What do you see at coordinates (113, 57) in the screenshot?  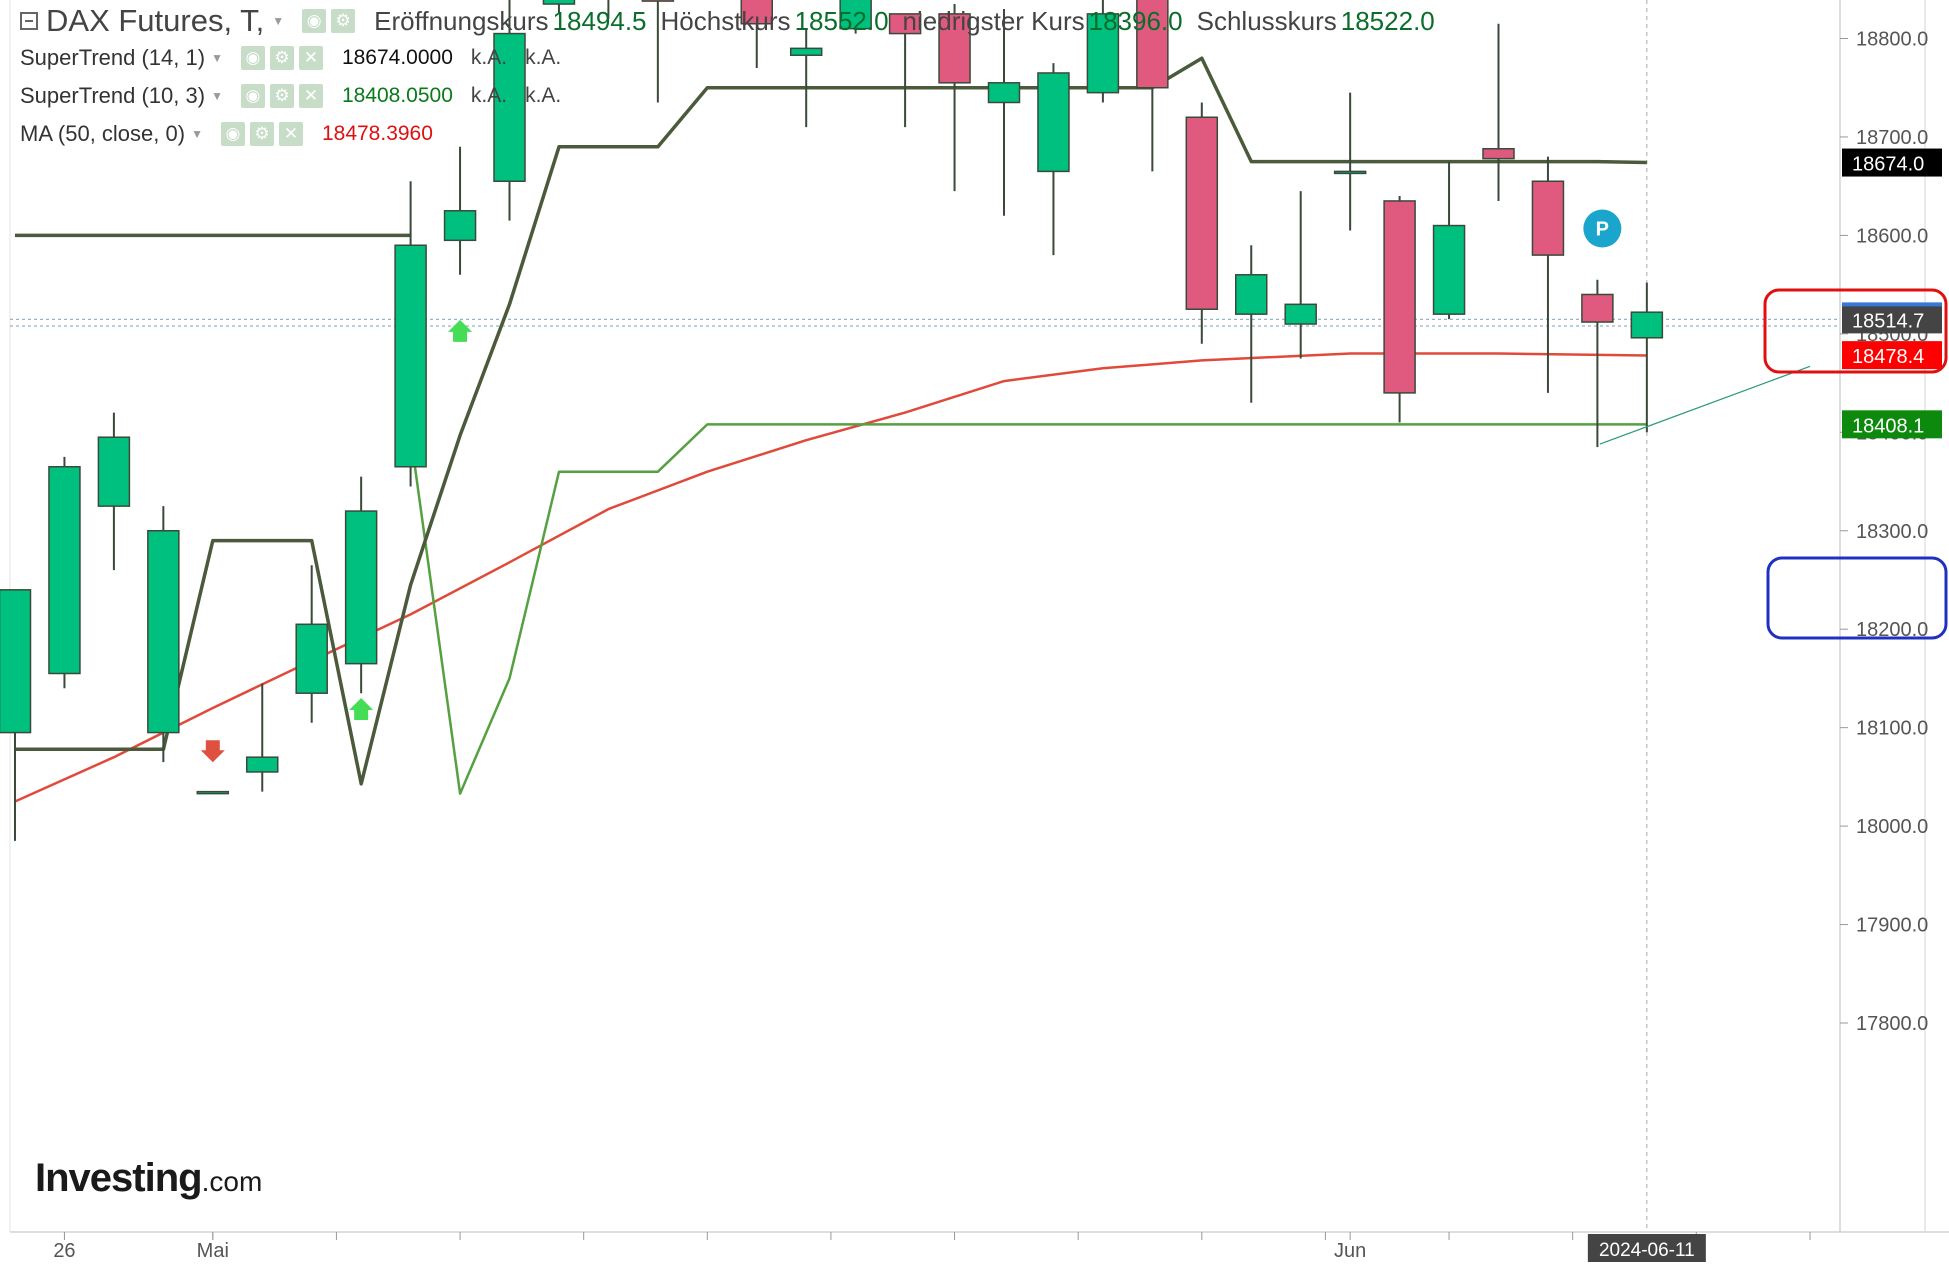 I see `indicator-name: SuperTrend (14, 1)` at bounding box center [113, 57].